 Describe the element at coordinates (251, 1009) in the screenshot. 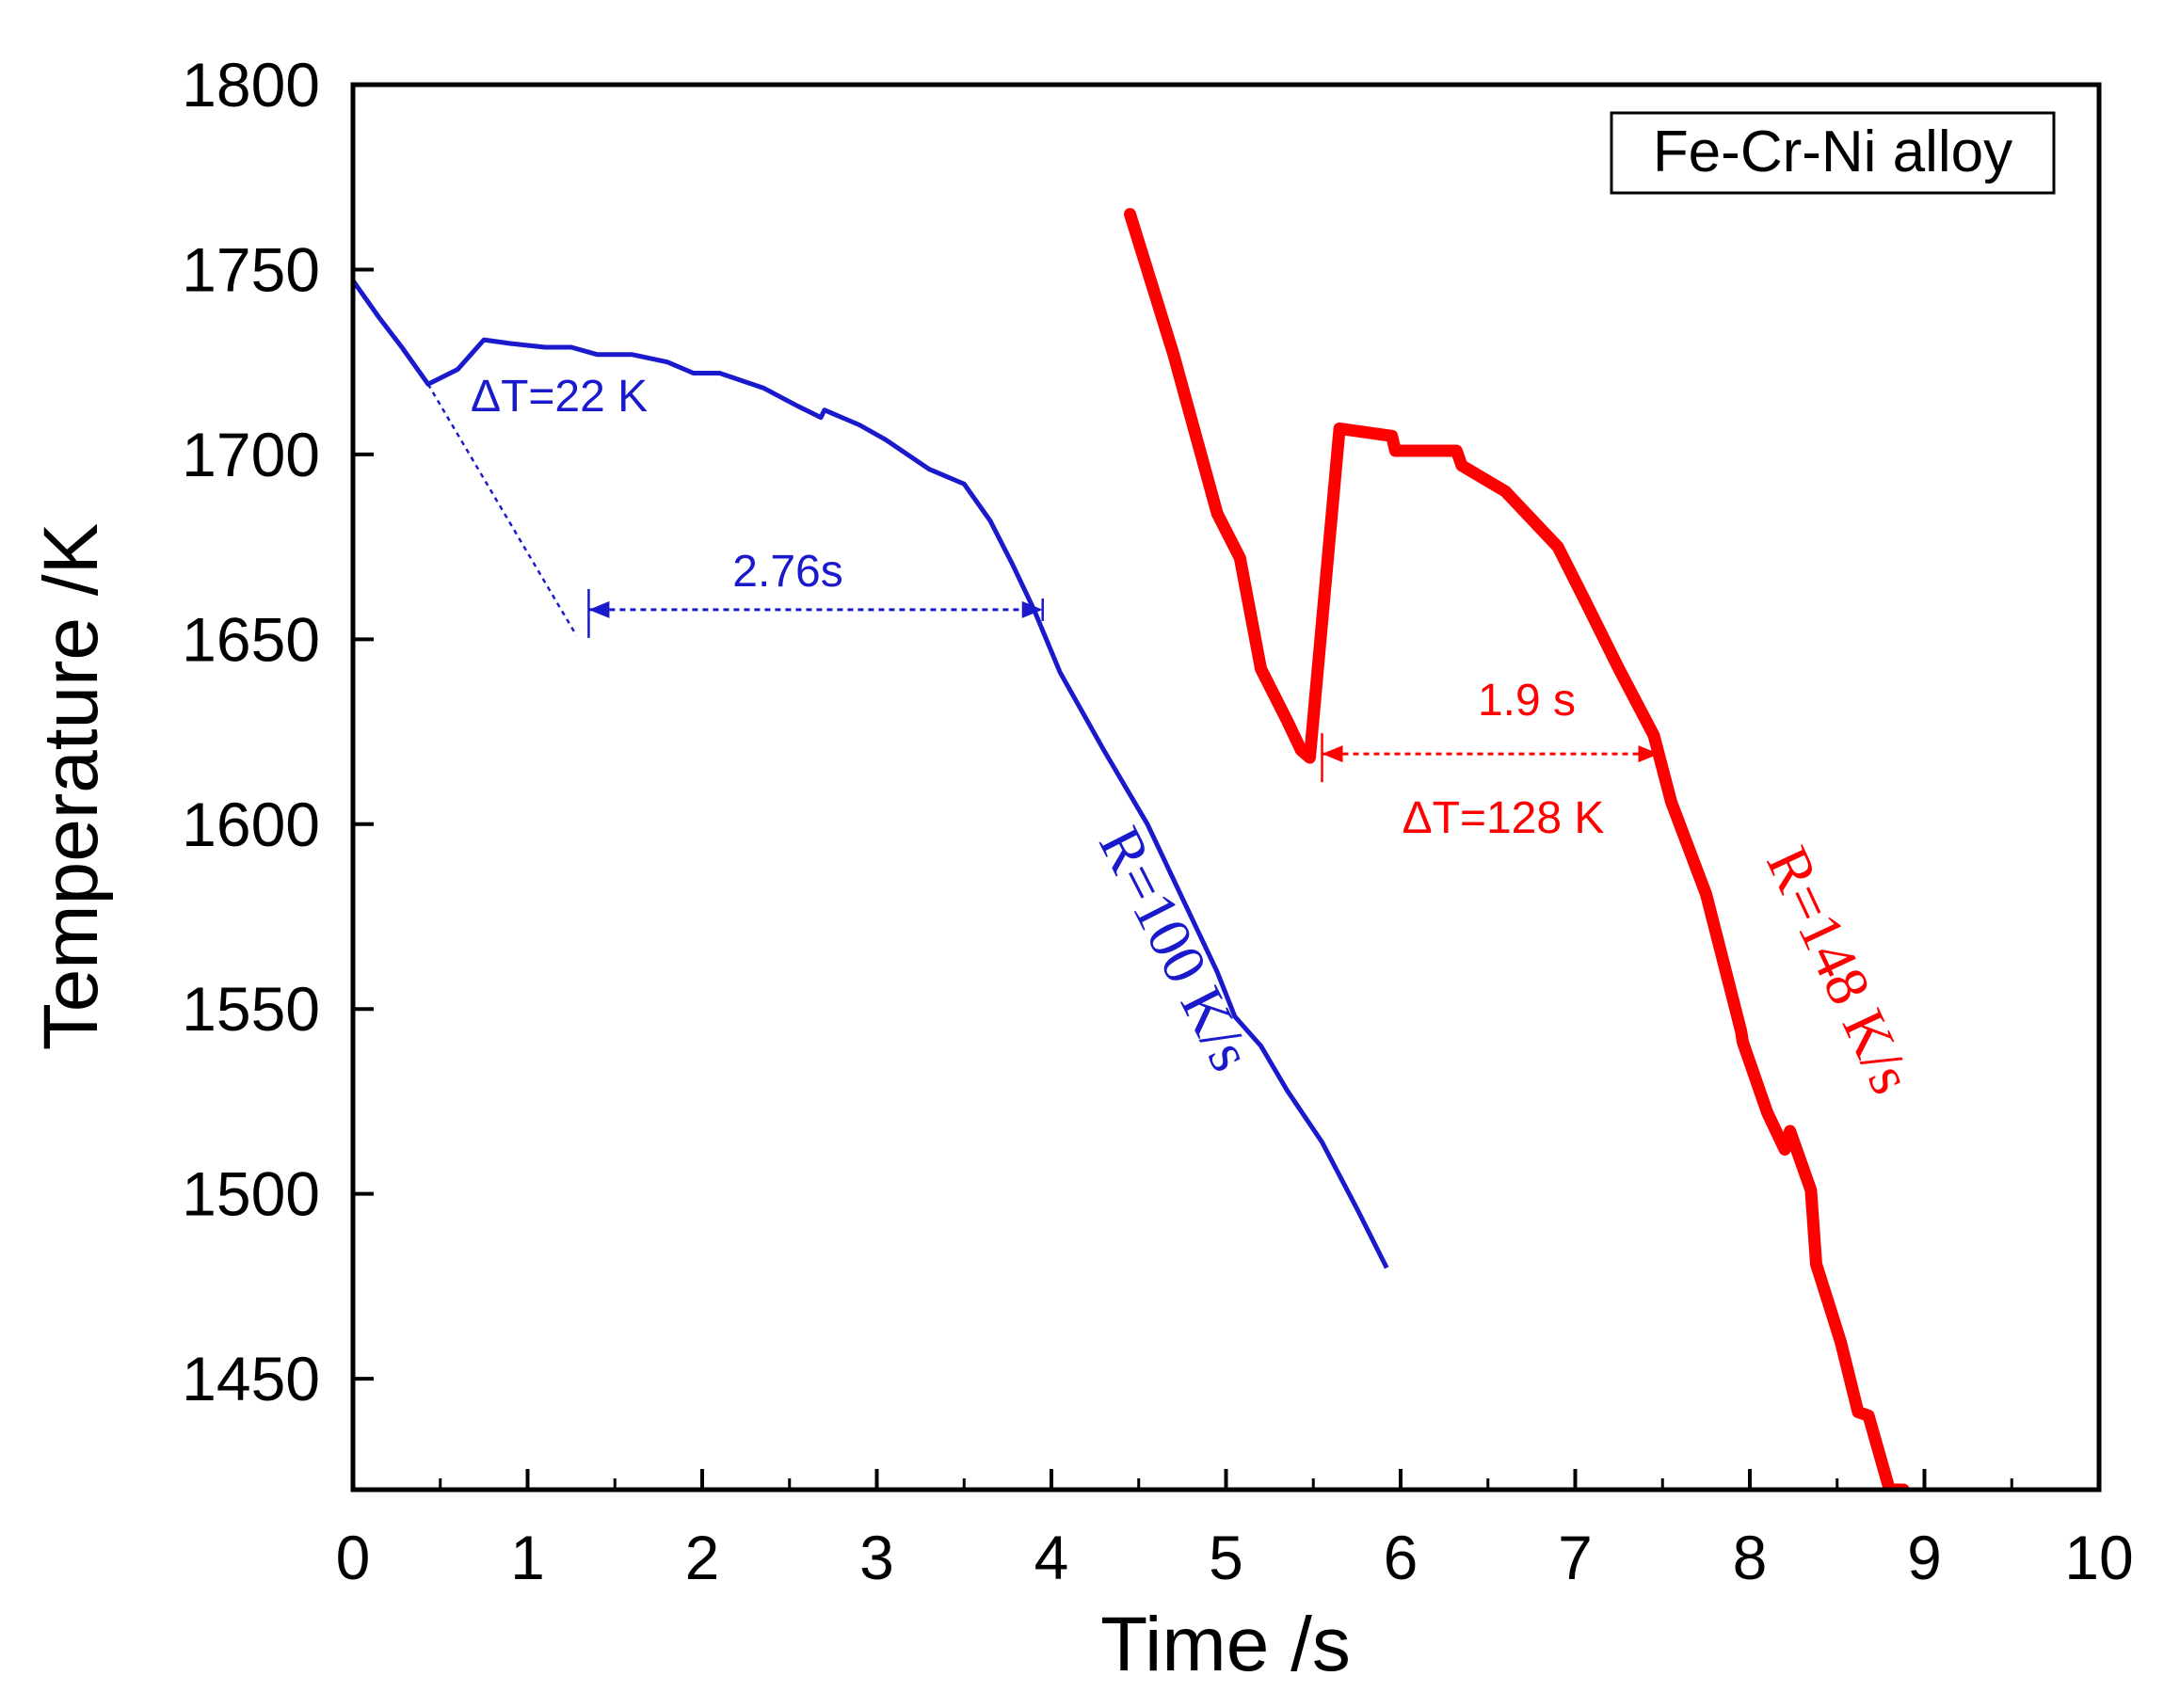

I see `y-tick-label: 1550` at that location.